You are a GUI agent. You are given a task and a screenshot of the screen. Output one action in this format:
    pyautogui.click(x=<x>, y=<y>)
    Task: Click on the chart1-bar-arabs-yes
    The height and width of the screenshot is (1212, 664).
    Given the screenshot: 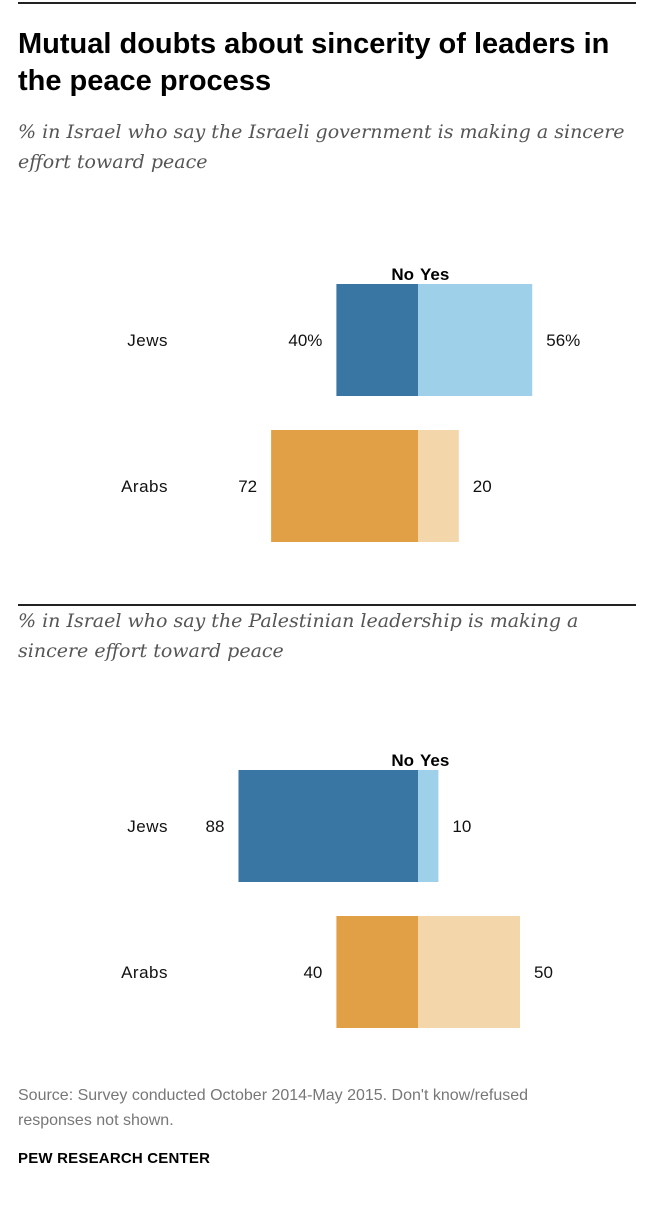 What is the action you would take?
    pyautogui.click(x=438, y=486)
    